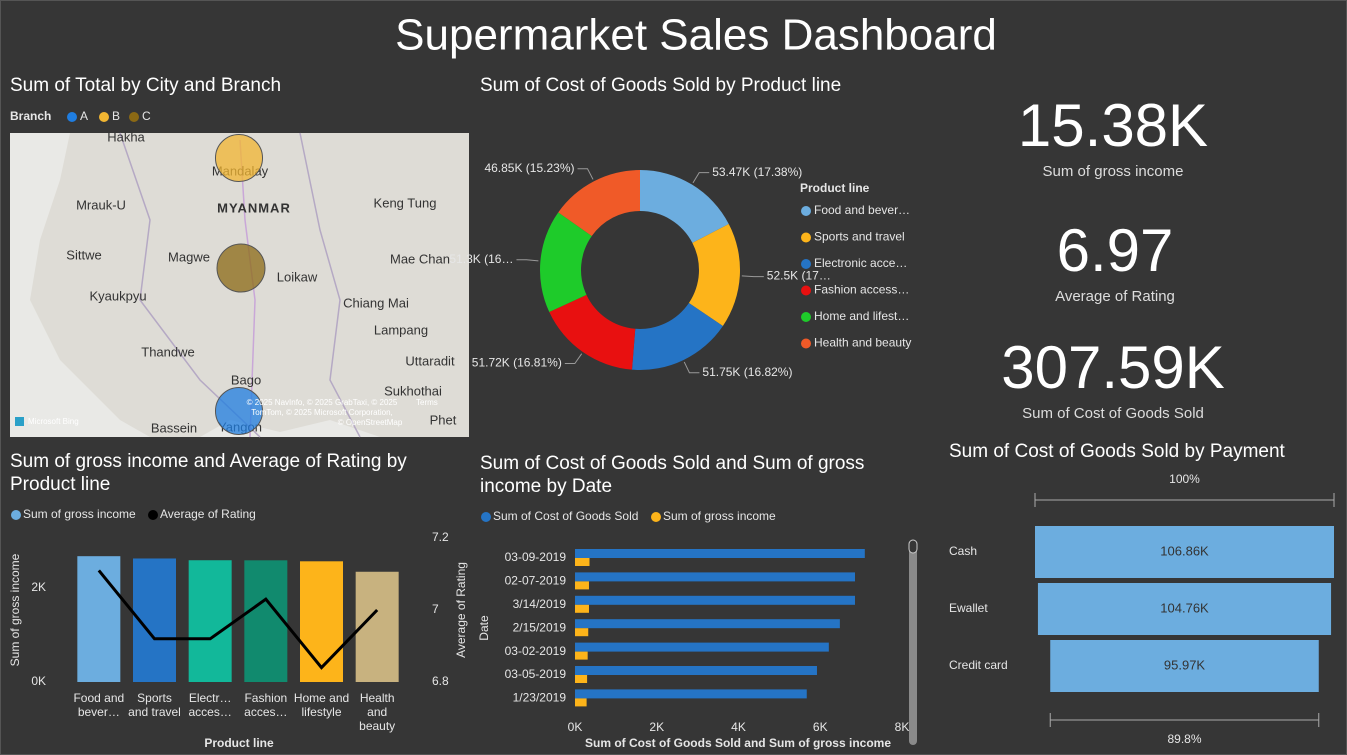 The height and width of the screenshot is (755, 1347). Describe the element at coordinates (84, 116) in the screenshot. I see `legend-label: A` at that location.